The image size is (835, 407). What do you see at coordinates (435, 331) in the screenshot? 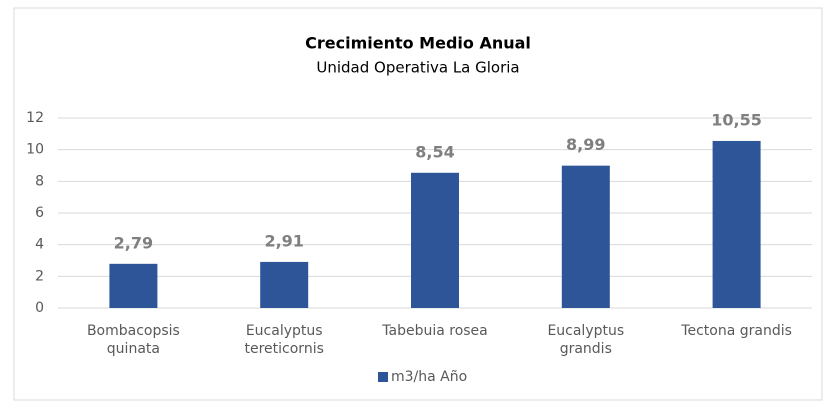
I see `x-tick-label: Tabebuia rosea` at bounding box center [435, 331].